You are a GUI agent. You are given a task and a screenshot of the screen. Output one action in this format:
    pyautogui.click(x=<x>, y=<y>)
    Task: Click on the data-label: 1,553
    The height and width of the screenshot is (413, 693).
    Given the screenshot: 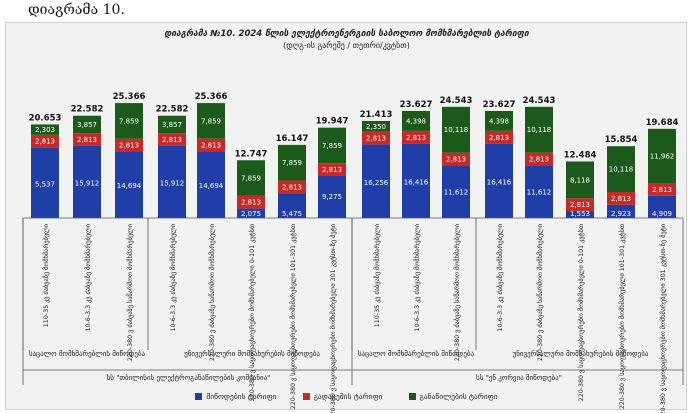 What is the action you would take?
    pyautogui.click(x=580, y=214)
    